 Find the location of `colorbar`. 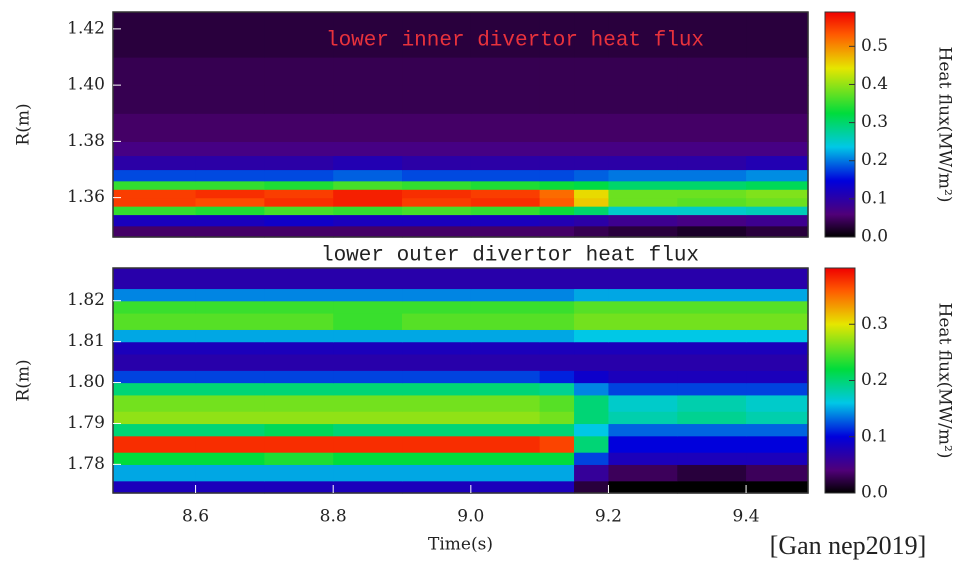

colorbar is located at coordinates (840, 124).